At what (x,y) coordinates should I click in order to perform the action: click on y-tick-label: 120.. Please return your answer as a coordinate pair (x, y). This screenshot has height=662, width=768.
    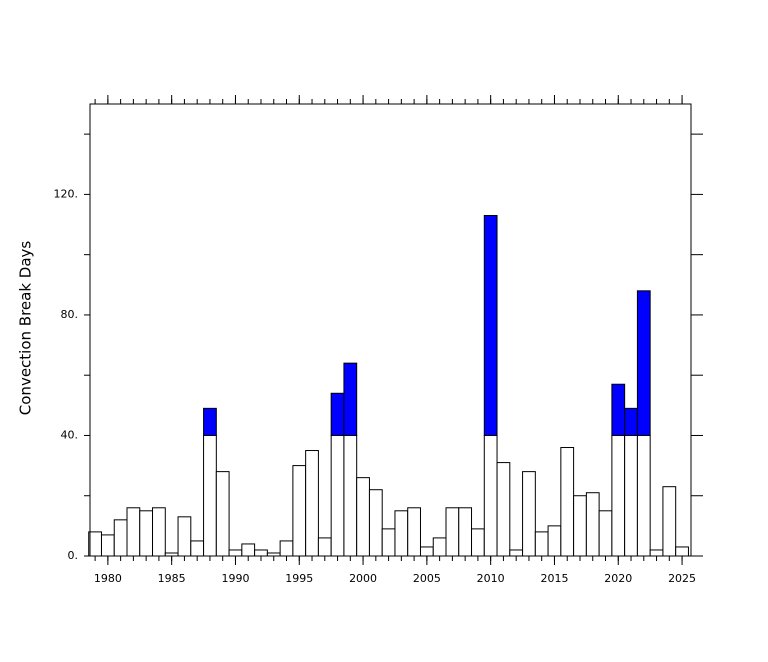
    Looking at the image, I should click on (66, 193).